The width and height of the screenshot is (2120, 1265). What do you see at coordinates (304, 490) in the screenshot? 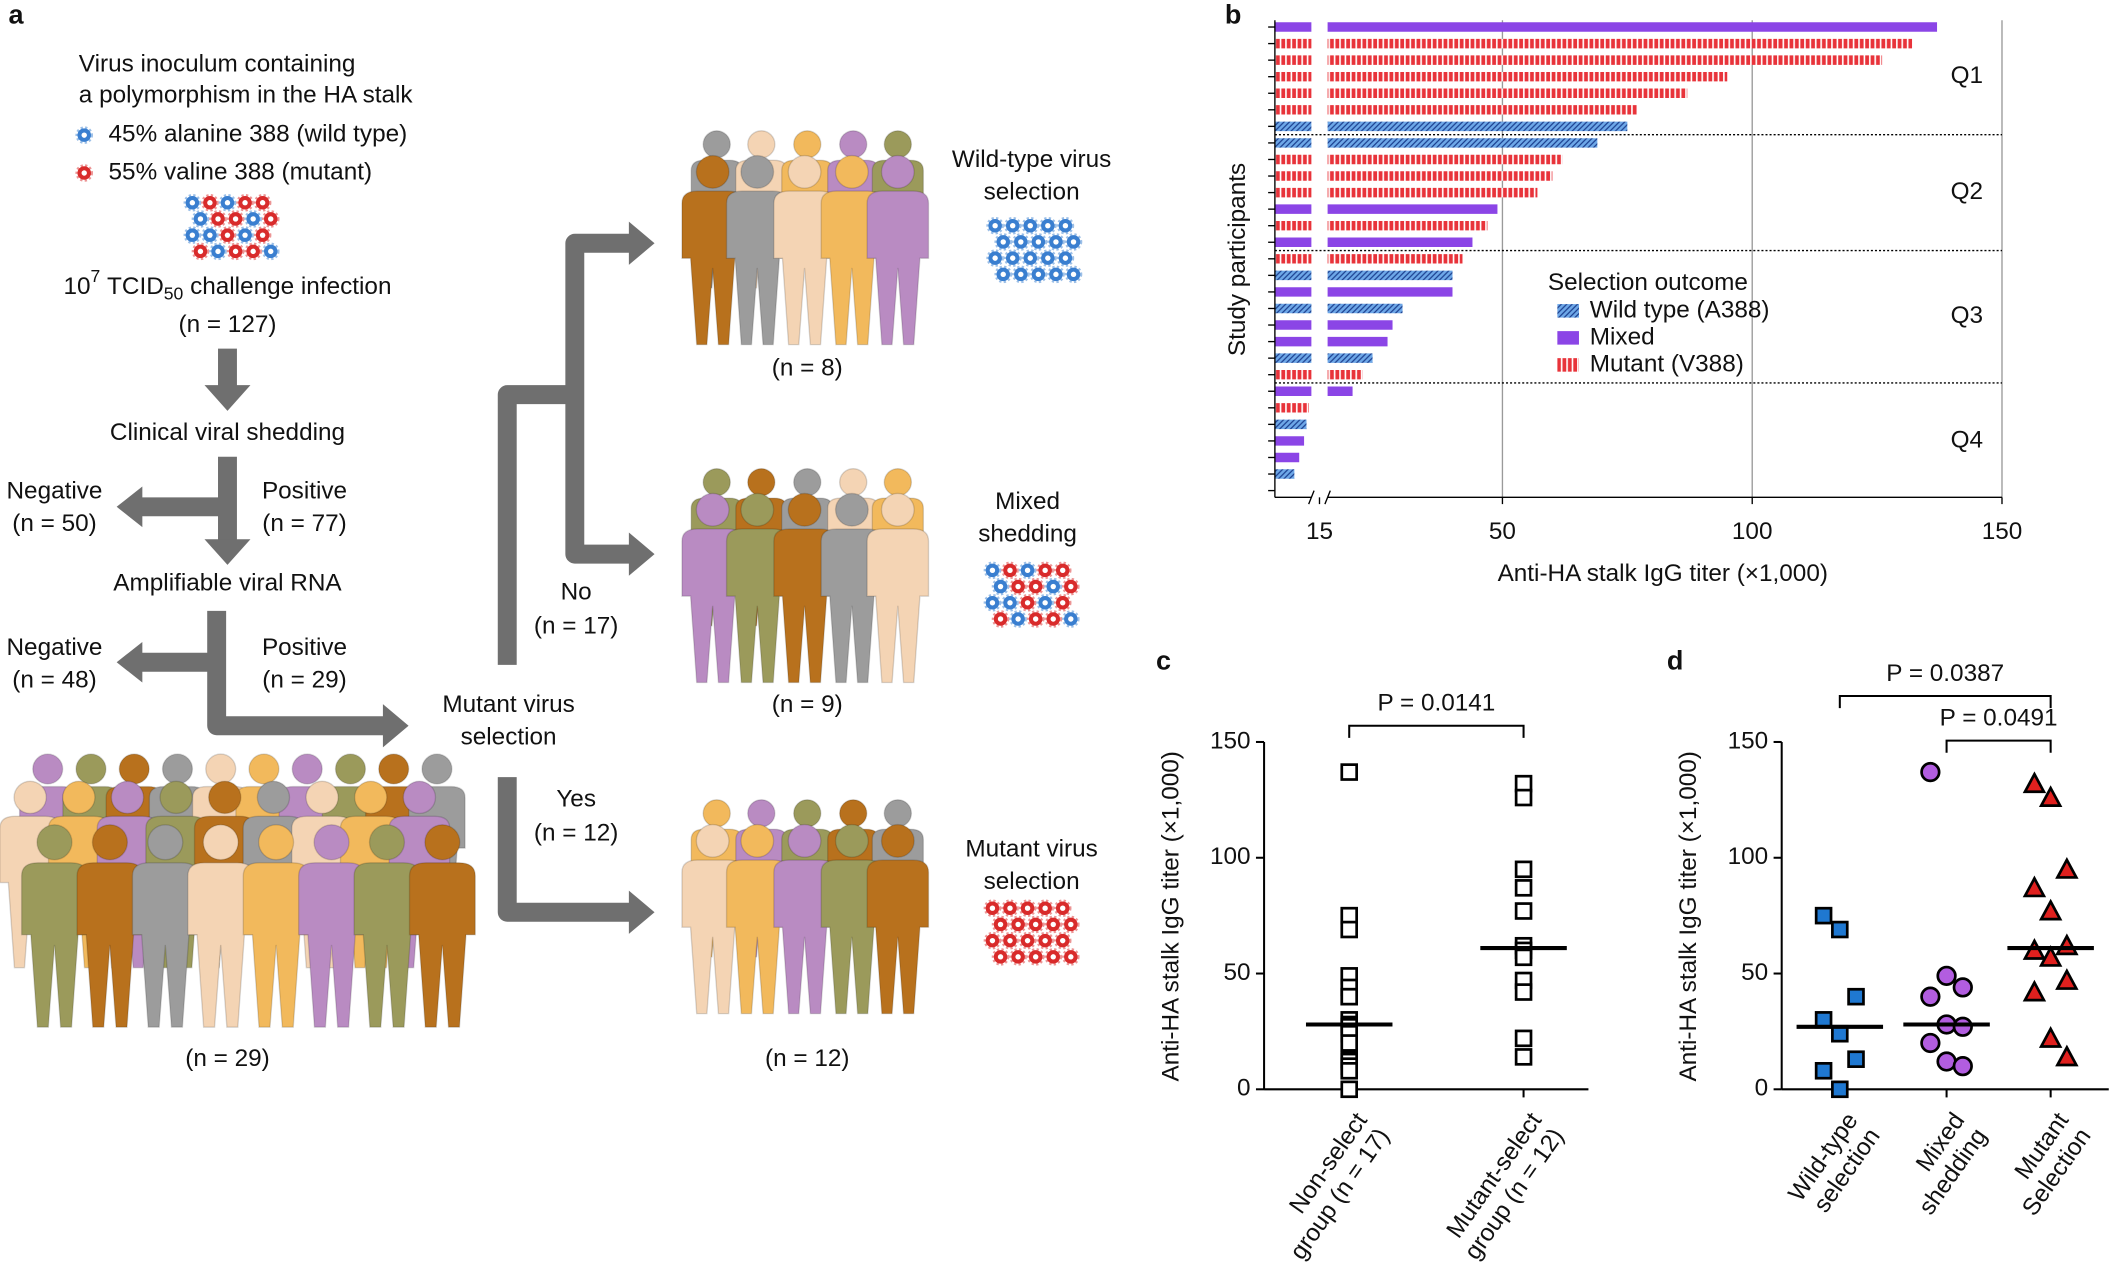
I see `branch-label: Positive` at bounding box center [304, 490].